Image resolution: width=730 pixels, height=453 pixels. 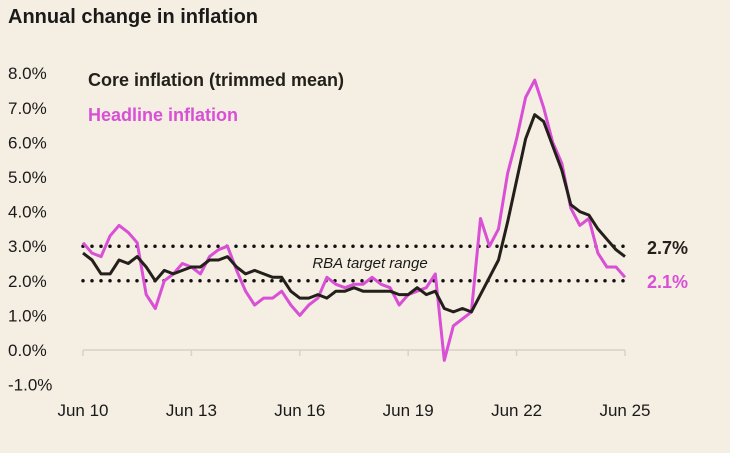 What do you see at coordinates (408, 410) in the screenshot?
I see `x-tick-label: Jun 19` at bounding box center [408, 410].